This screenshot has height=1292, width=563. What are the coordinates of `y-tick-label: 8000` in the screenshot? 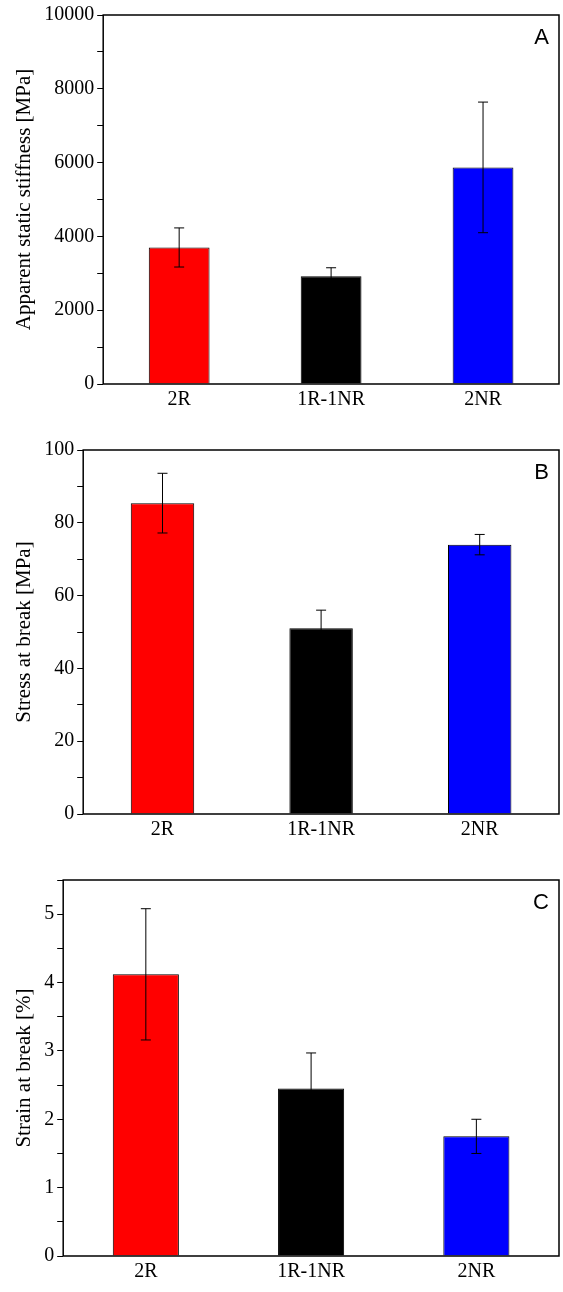 It's located at (74, 87).